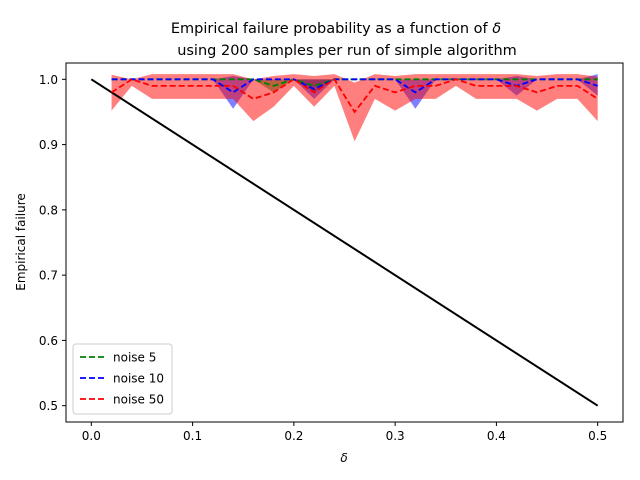 The image size is (640, 480). I want to click on chart-title-delta-symbol: δ, so click(496, 29).